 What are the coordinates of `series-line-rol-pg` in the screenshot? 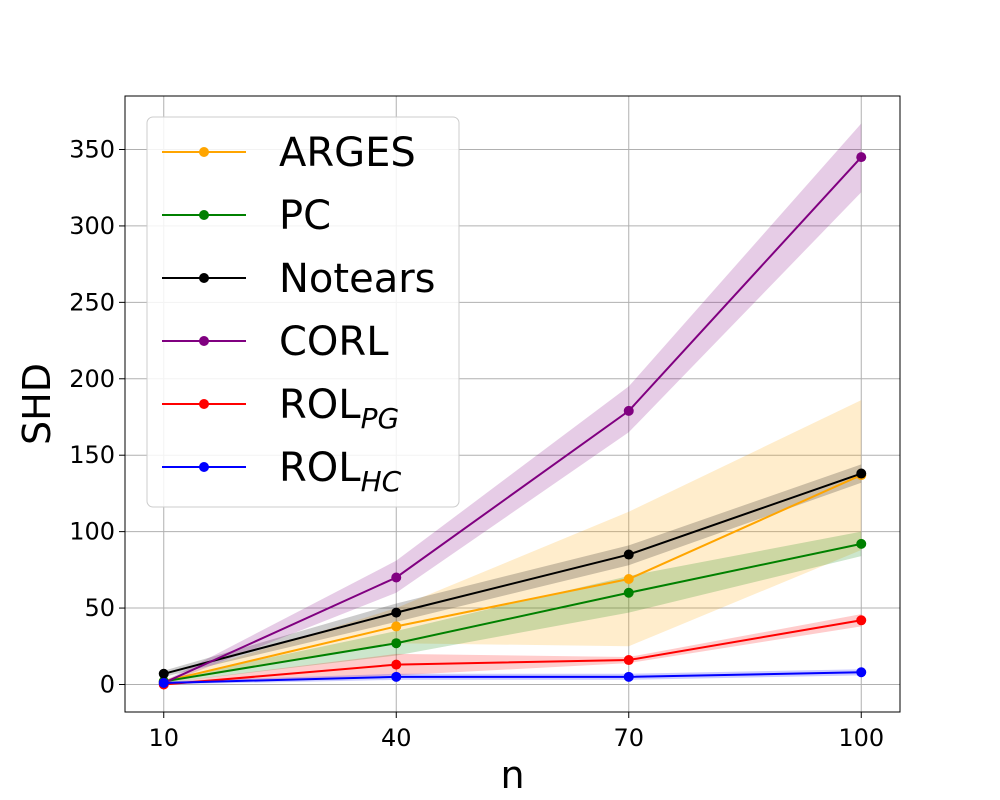 It's located at (512, 652).